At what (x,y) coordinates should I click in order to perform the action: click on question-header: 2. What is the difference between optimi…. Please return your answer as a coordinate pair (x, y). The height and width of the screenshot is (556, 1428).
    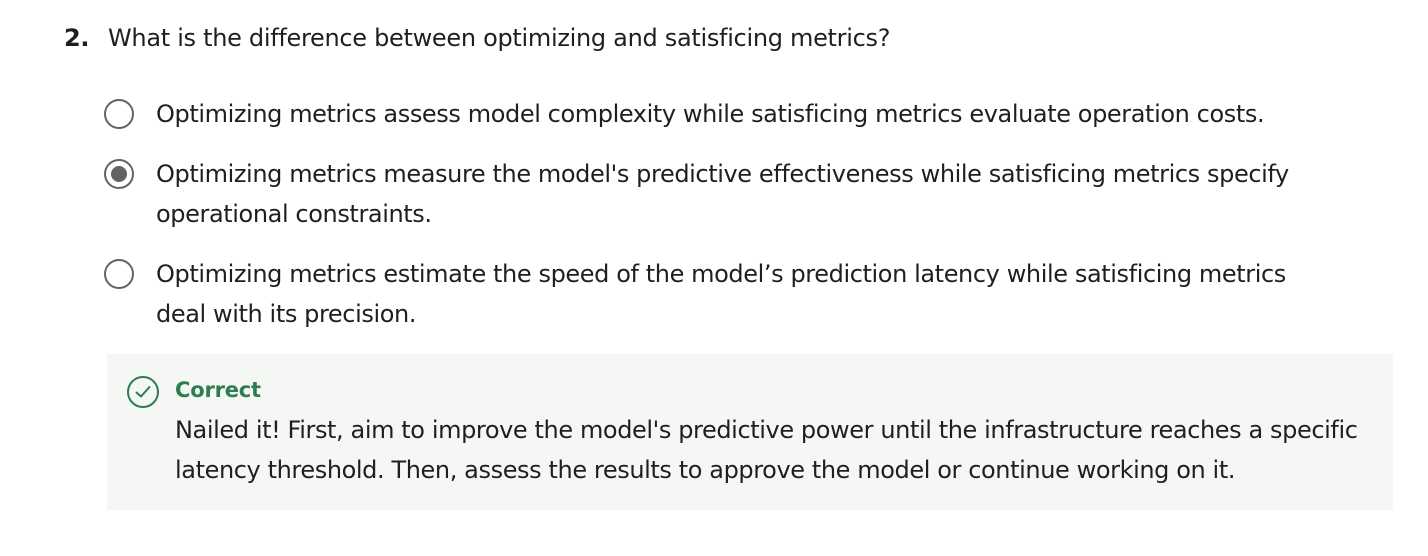
    Looking at the image, I should click on (477, 38).